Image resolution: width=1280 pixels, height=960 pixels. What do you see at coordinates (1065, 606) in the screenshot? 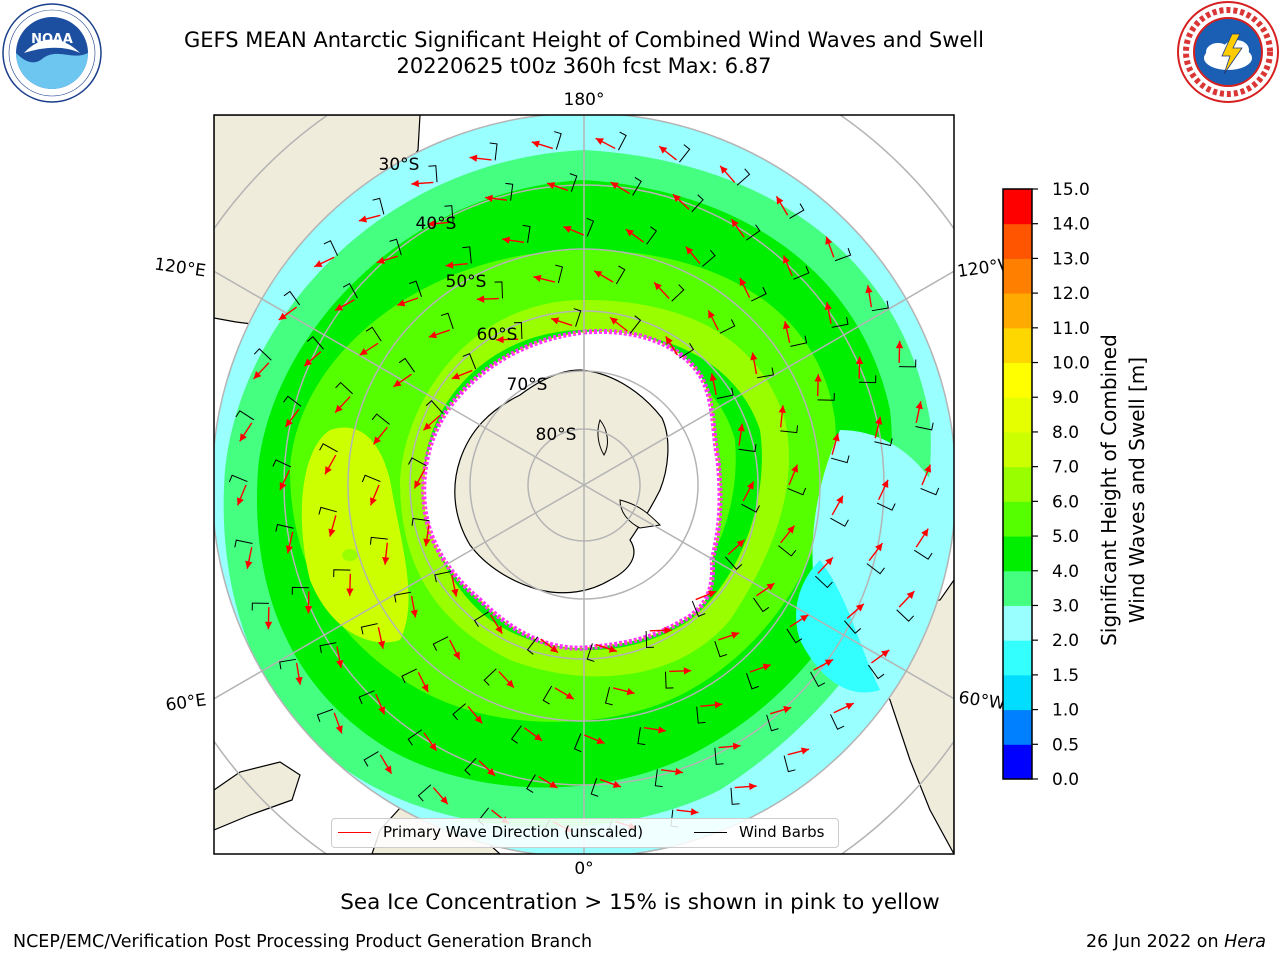
I see `colorbar-tick-label: 3.0` at bounding box center [1065, 606].